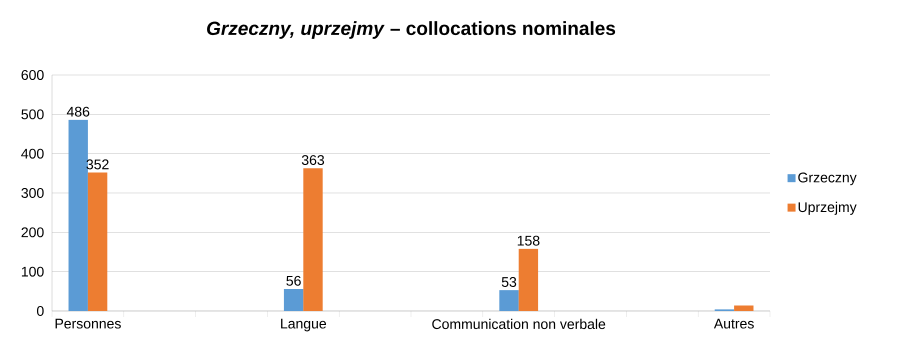  What do you see at coordinates (33, 271) in the screenshot?
I see `y-tick-label: 100` at bounding box center [33, 271].